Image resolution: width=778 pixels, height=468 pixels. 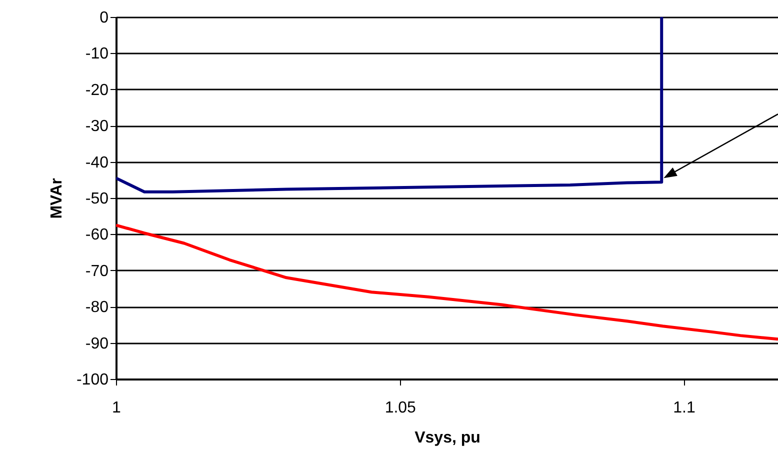 I want to click on y-tick-label: -60, so click(x=97, y=235).